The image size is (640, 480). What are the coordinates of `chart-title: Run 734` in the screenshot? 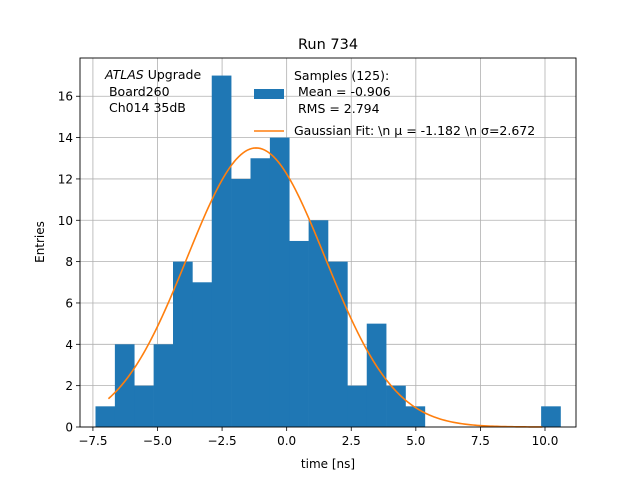 It's located at (328, 45).